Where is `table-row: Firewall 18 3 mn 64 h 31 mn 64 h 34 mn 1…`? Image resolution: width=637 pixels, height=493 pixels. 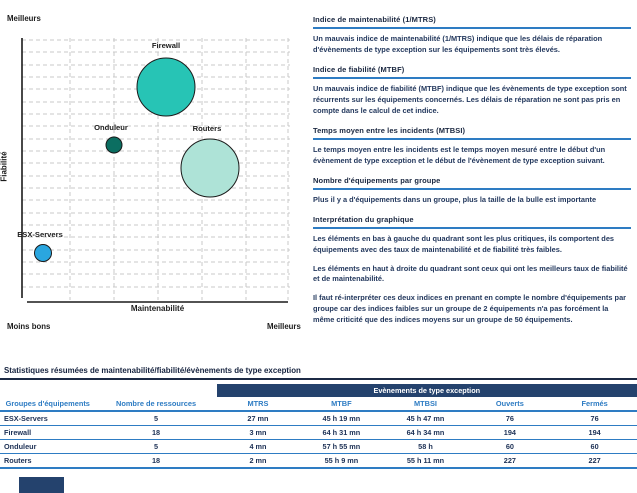
table-row: Firewall 18 3 mn 64 h 31 mn 64 h 34 mn 1… is located at coordinates (318, 432).